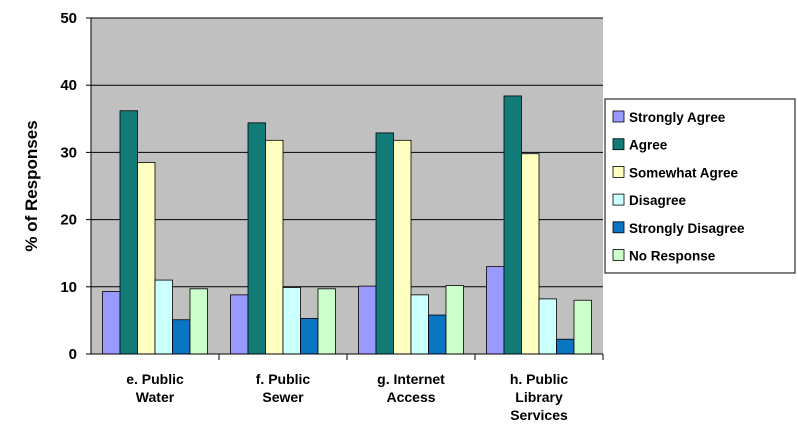 The height and width of the screenshot is (430, 798). What do you see at coordinates (283, 388) in the screenshot?
I see `x-category-label: f. Public Sewer` at bounding box center [283, 388].